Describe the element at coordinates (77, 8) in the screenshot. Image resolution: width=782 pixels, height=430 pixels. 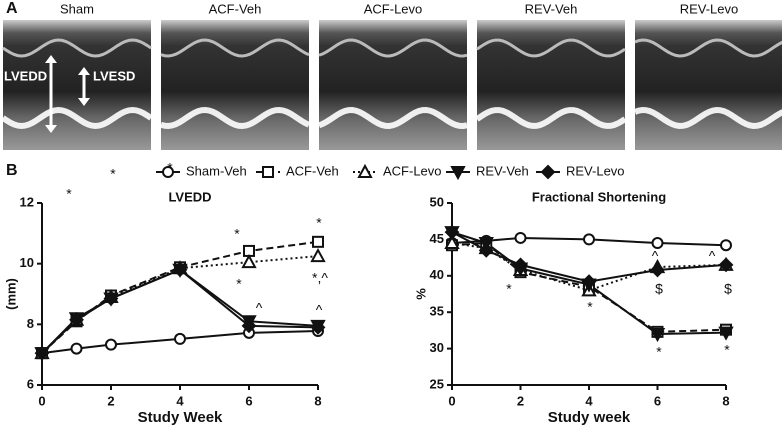
I see `image-title: Sham` at that location.